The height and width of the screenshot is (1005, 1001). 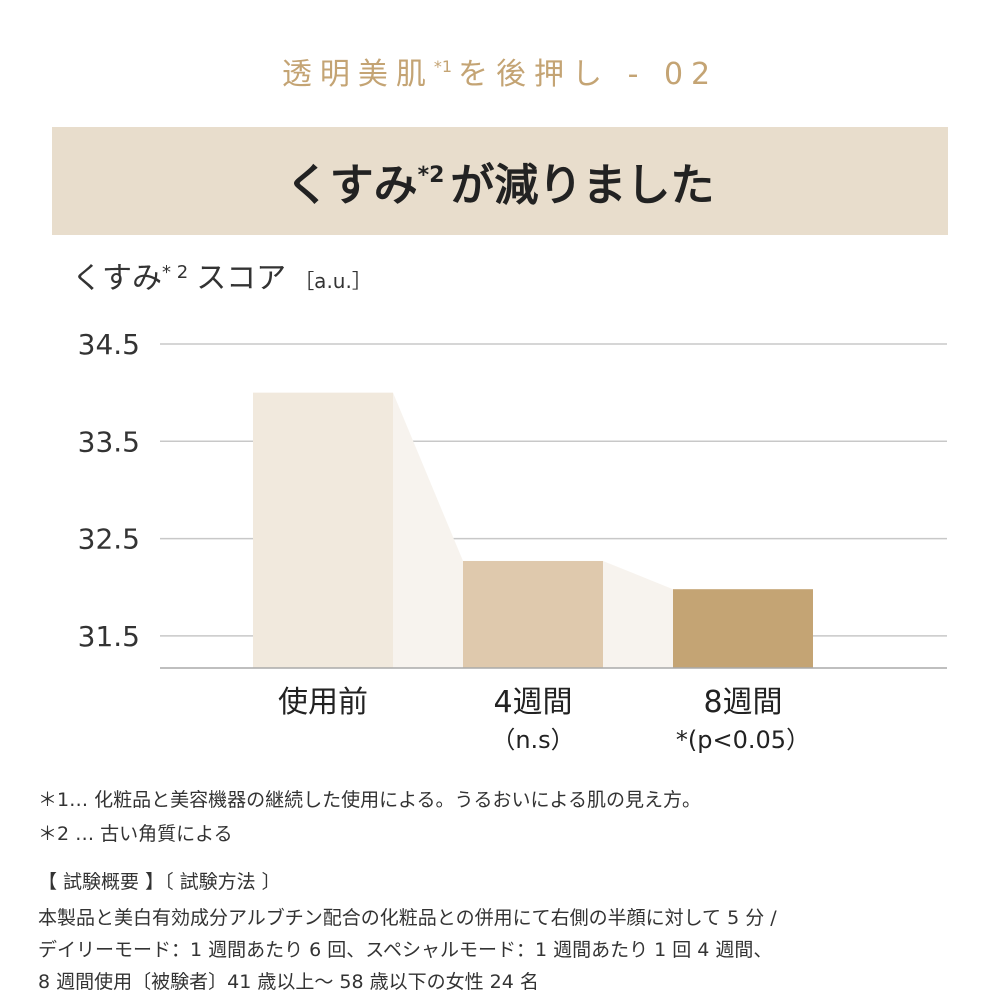 What do you see at coordinates (369, 800) in the screenshot?
I see `footnote: ＊1… 化粧品と美容機器の継続した使用による。うるおいによる肌の見え方。` at bounding box center [369, 800].